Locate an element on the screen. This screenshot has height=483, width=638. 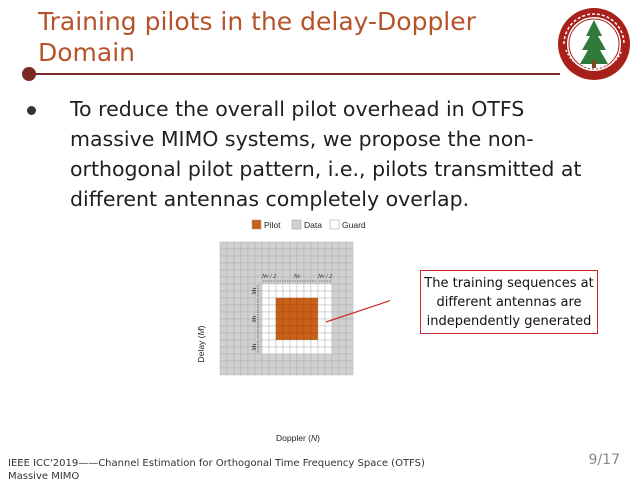
legend-guard-label: Guard is located at coordinates (354, 225).